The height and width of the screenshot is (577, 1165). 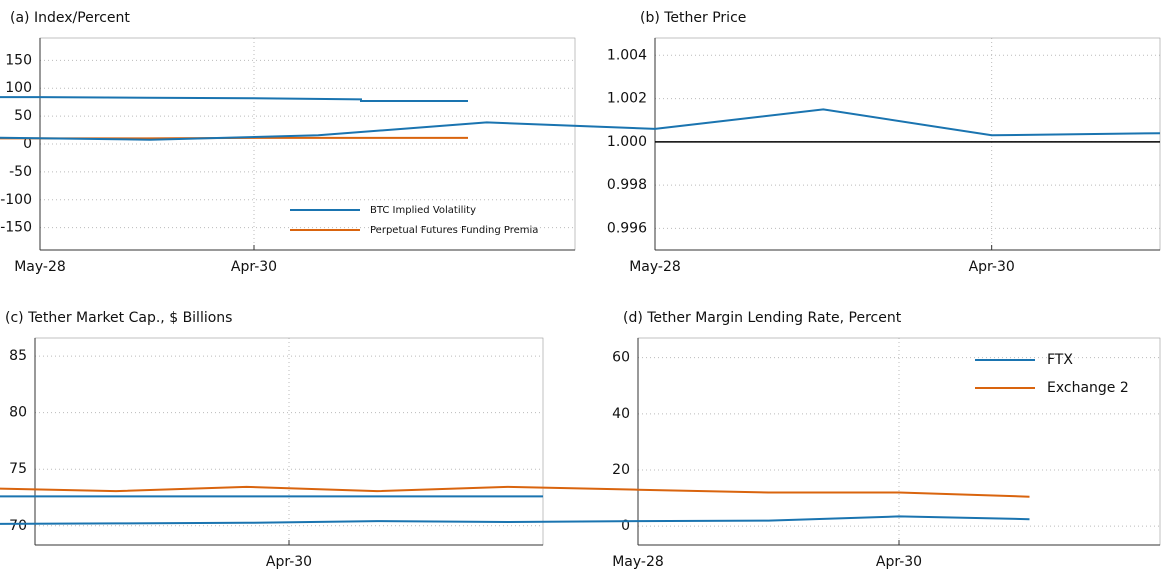 What do you see at coordinates (16, 200) in the screenshot?
I see `y-tick-label: -100` at bounding box center [16, 200].